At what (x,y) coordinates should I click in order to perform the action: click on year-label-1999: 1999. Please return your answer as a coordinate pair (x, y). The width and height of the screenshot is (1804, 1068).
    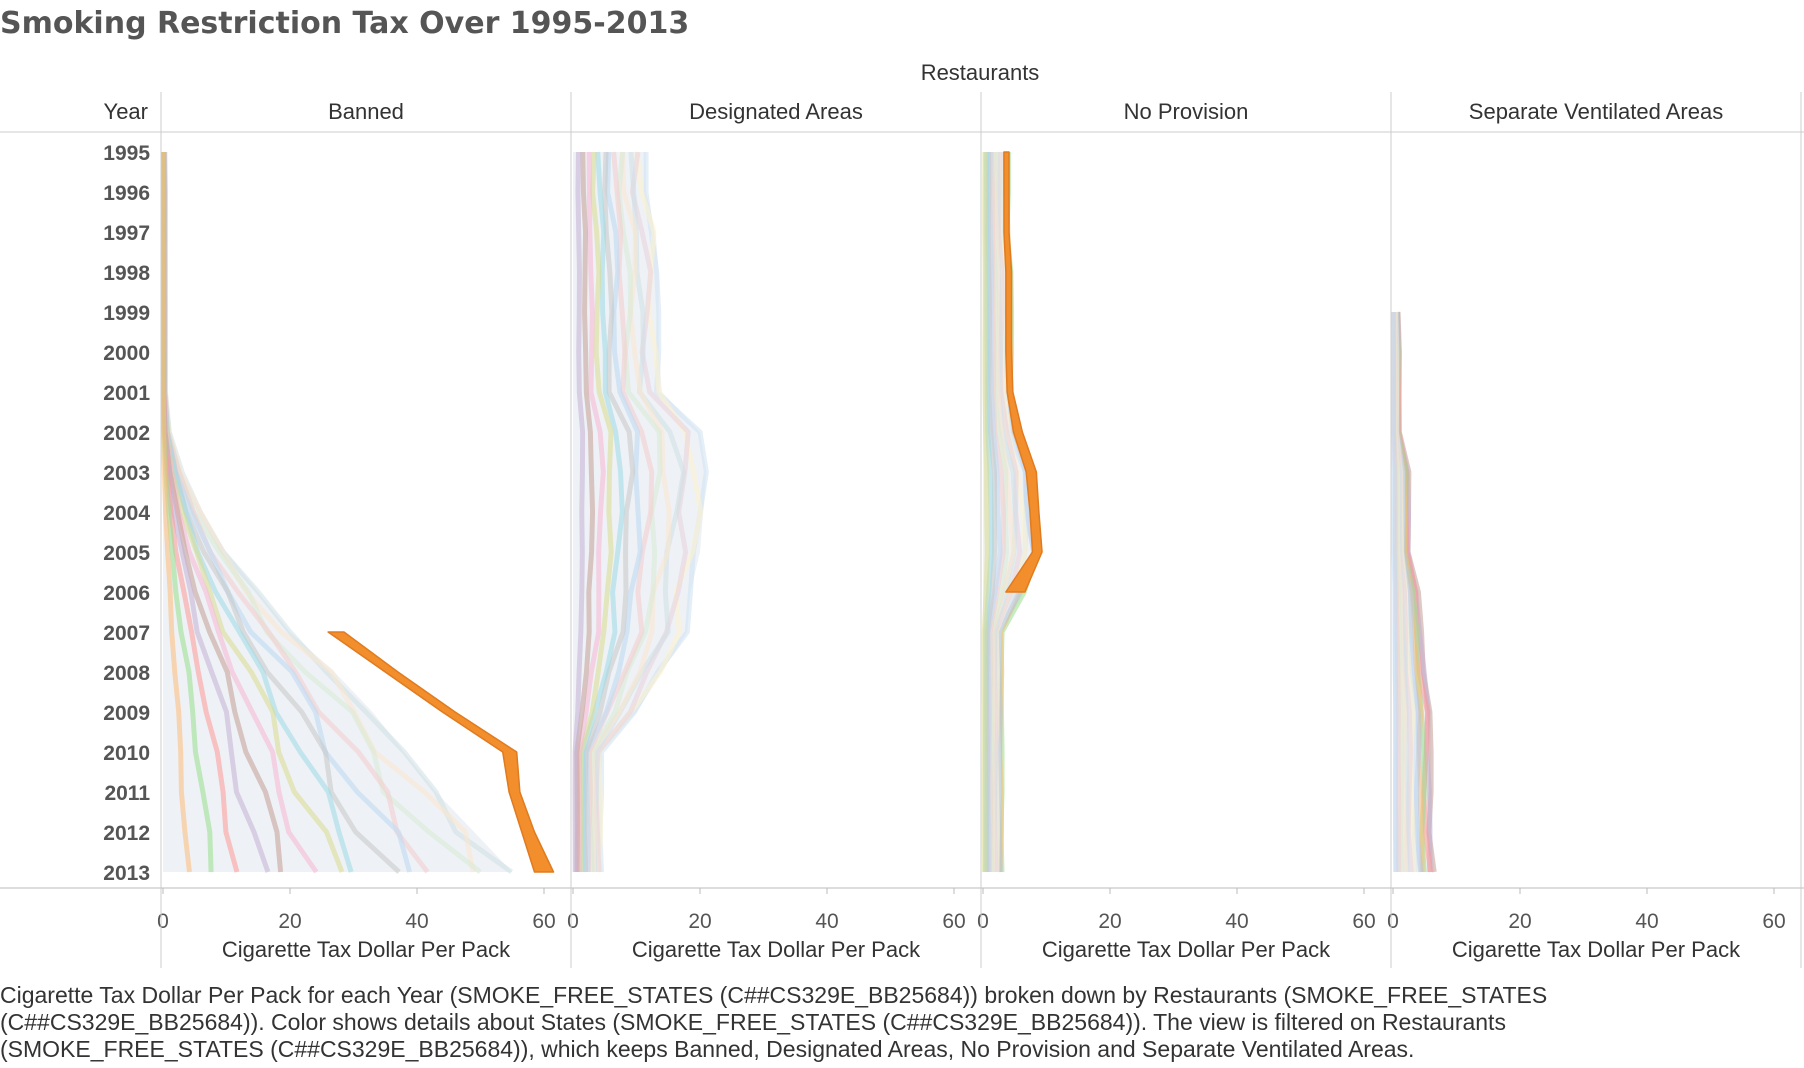
    Looking at the image, I should click on (126, 313).